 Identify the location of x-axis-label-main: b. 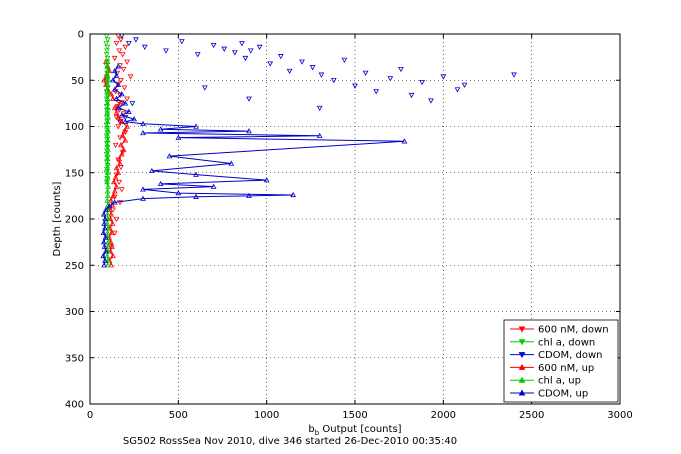
(311, 429).